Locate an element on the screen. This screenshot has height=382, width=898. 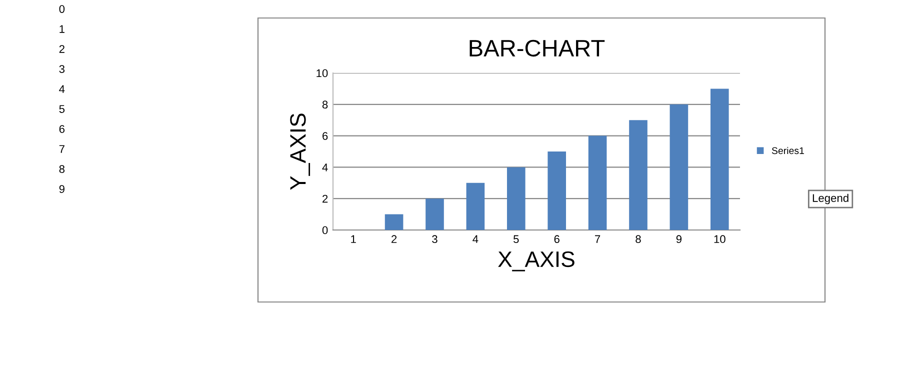
x-tick-label: 4 is located at coordinates (475, 239).